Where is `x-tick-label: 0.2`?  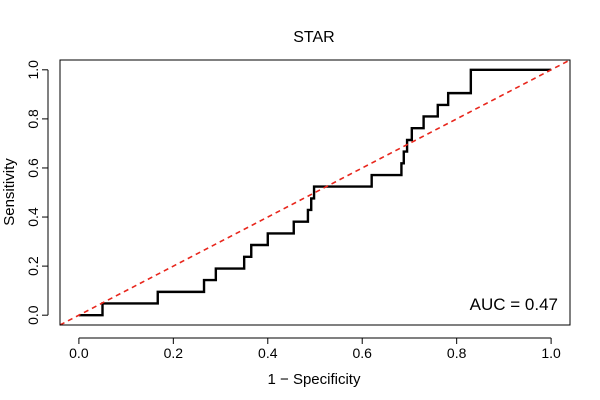 x-tick-label: 0.2 is located at coordinates (174, 353).